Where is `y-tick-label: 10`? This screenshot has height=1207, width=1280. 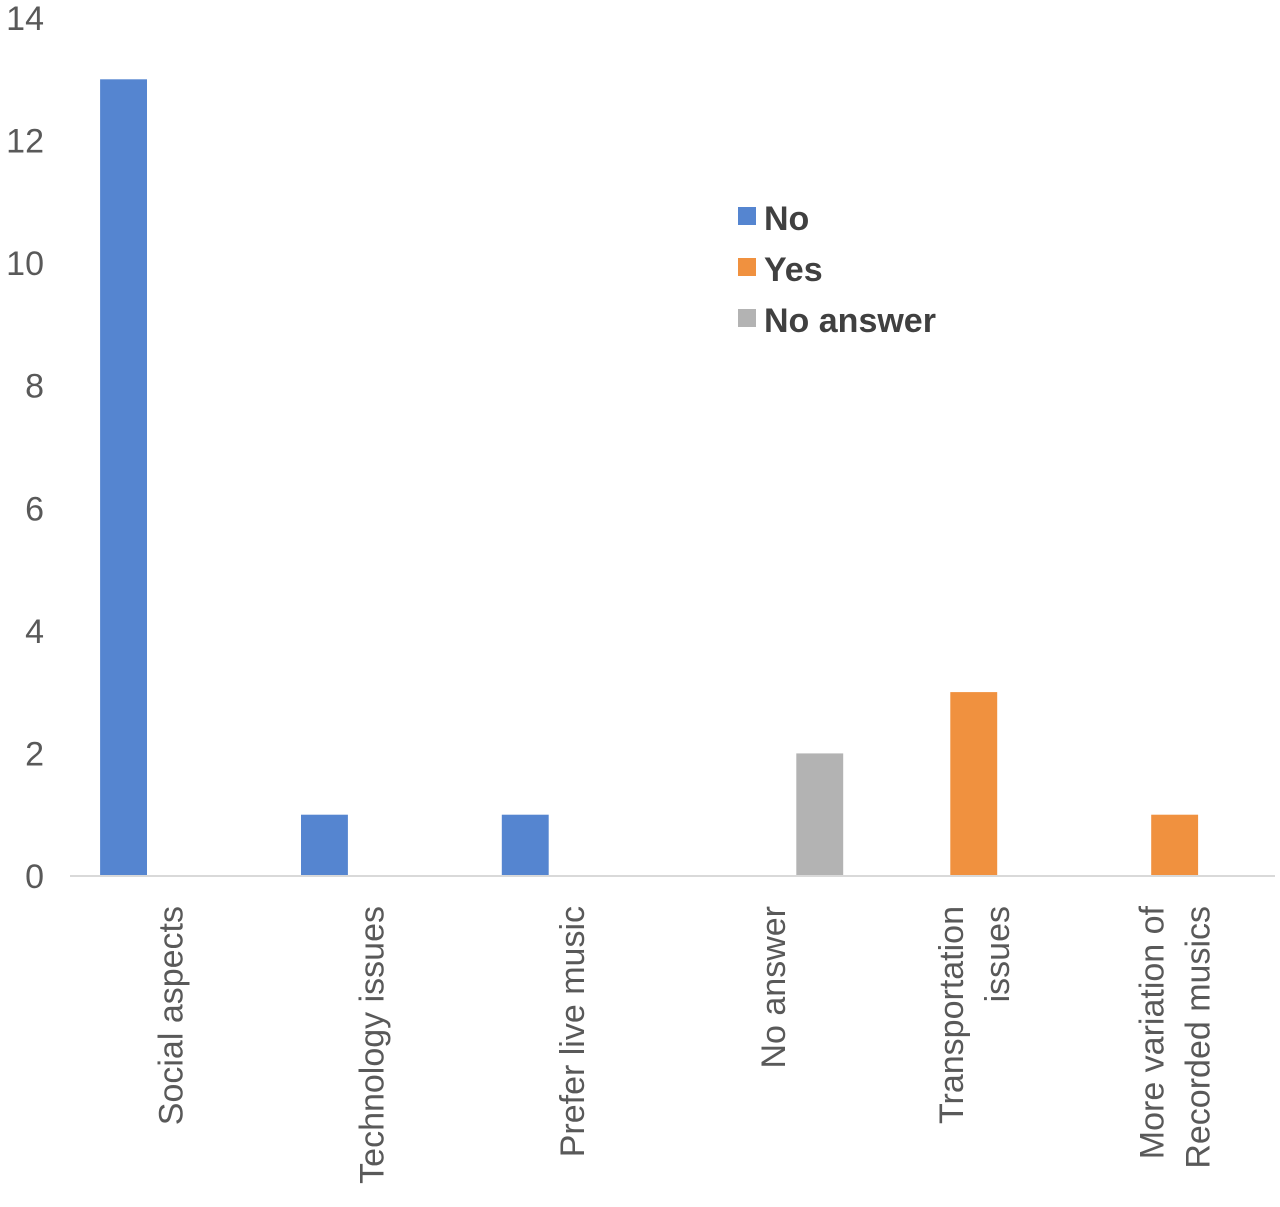 y-tick-label: 10 is located at coordinates (25, 264).